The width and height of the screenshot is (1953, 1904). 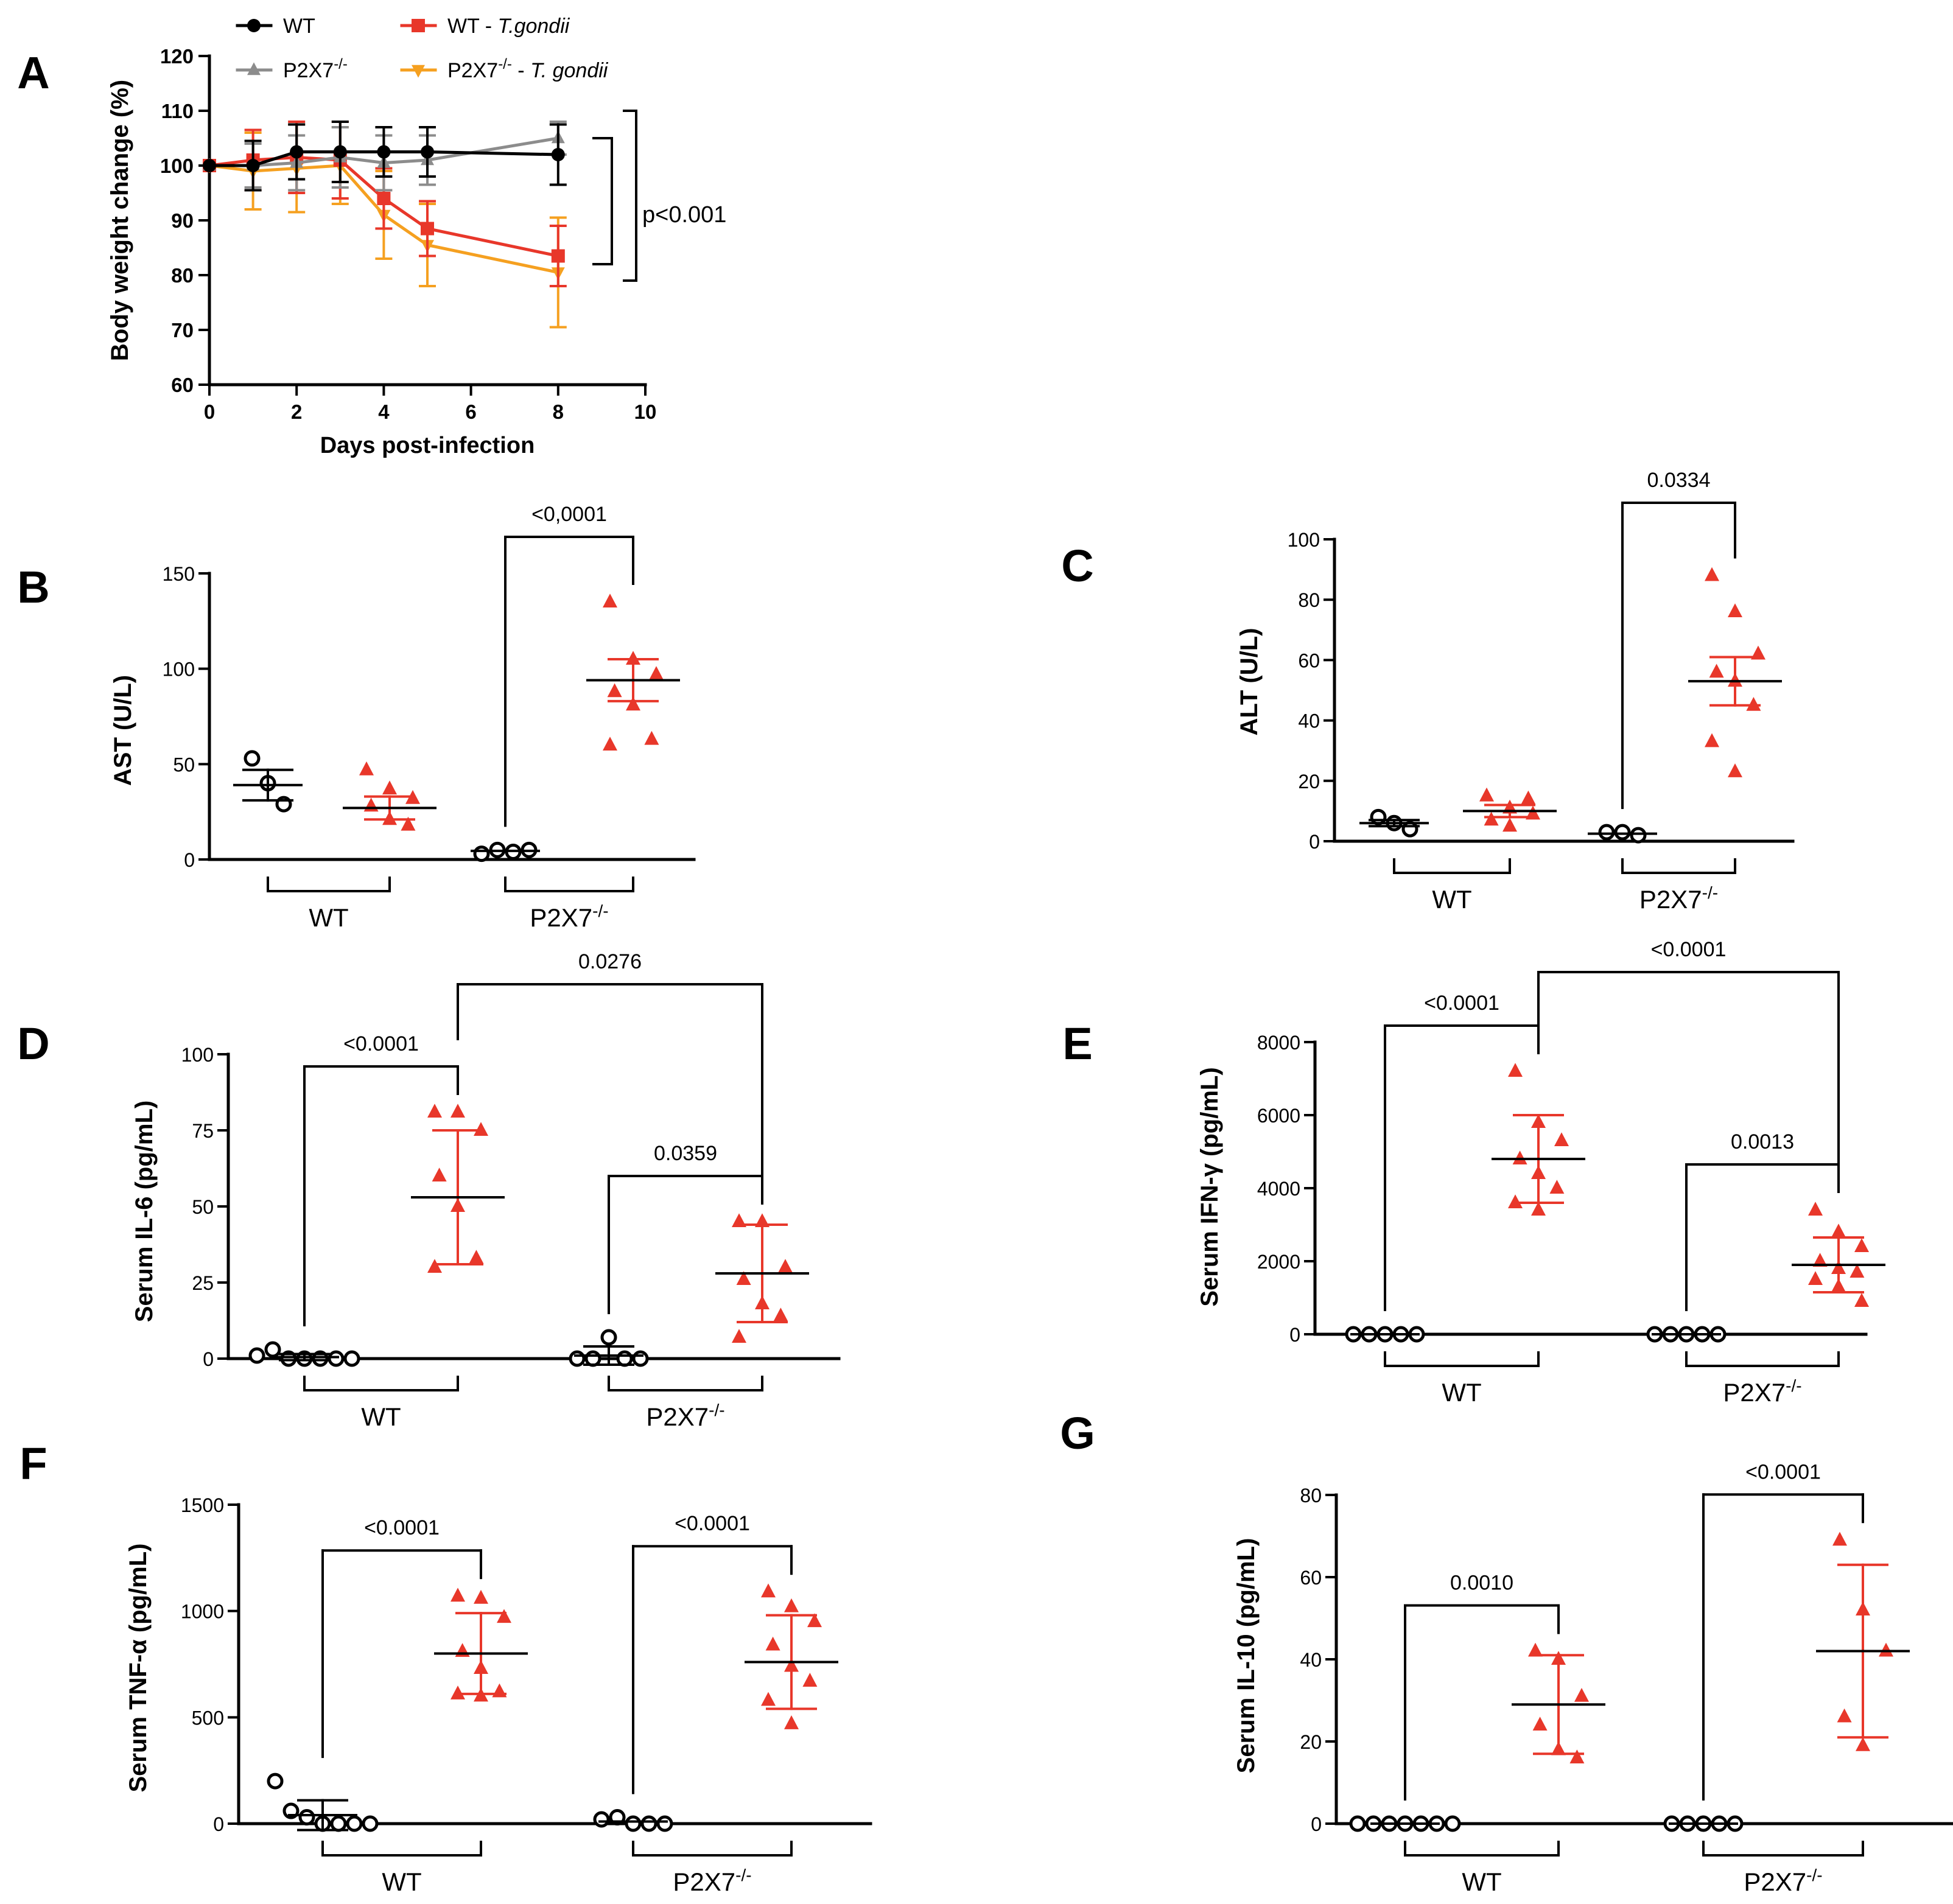 What do you see at coordinates (1481, 1584) in the screenshot?
I see `comparison-p-value: 0.0010` at bounding box center [1481, 1584].